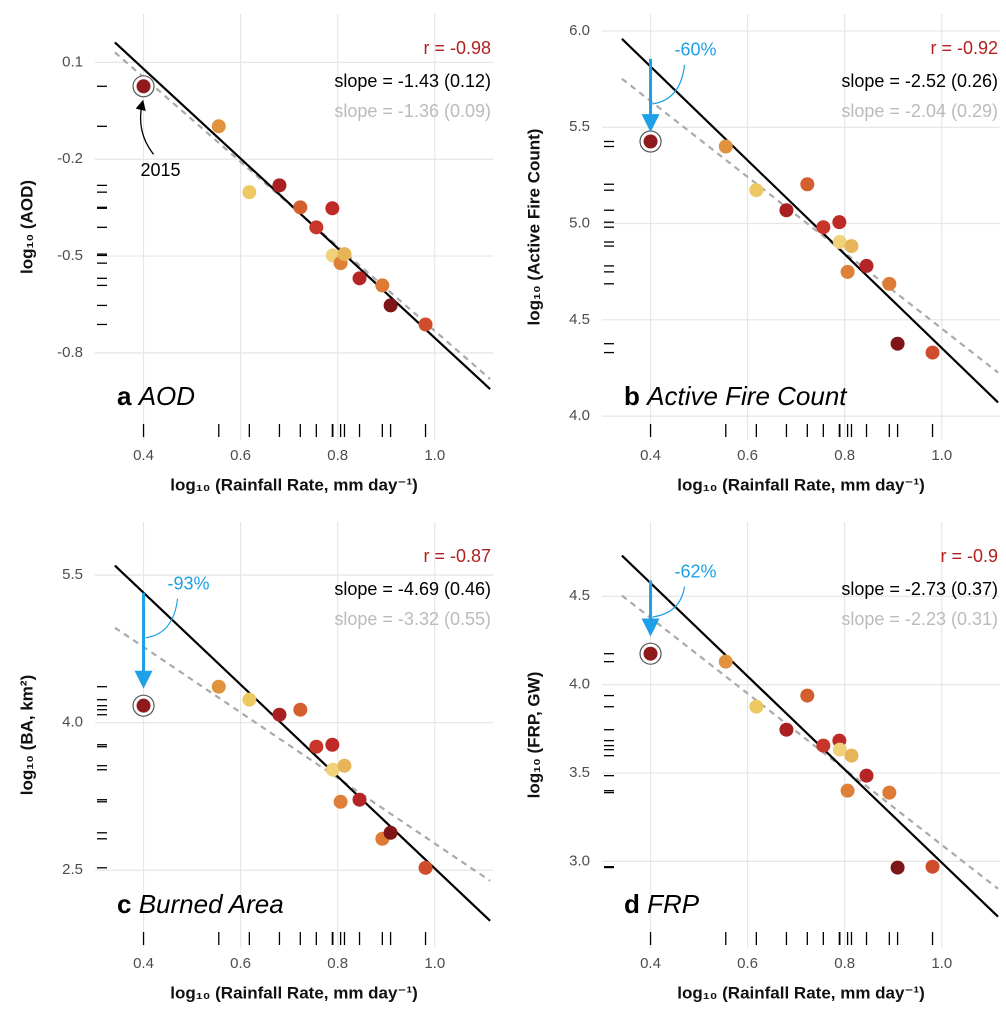 The height and width of the screenshot is (1011, 1006). I want to click on panel-label: a AOD, so click(156, 396).